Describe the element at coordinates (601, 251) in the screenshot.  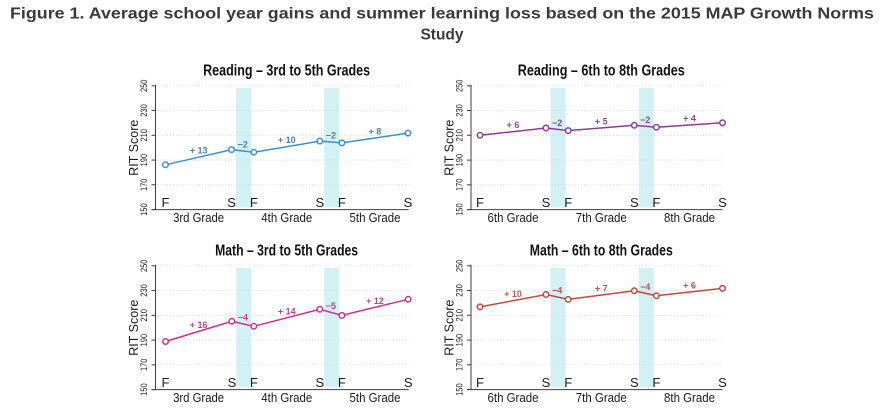
I see `svg-text: Math – 6th to 8th Grades` at that location.